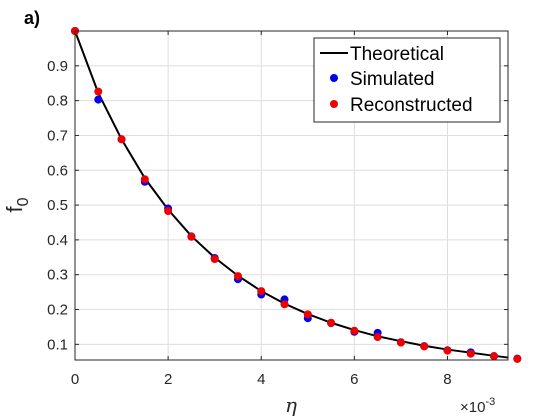 The height and width of the screenshot is (420, 560). What do you see at coordinates (392, 79) in the screenshot?
I see `legend-label-simulated: Simulated` at bounding box center [392, 79].